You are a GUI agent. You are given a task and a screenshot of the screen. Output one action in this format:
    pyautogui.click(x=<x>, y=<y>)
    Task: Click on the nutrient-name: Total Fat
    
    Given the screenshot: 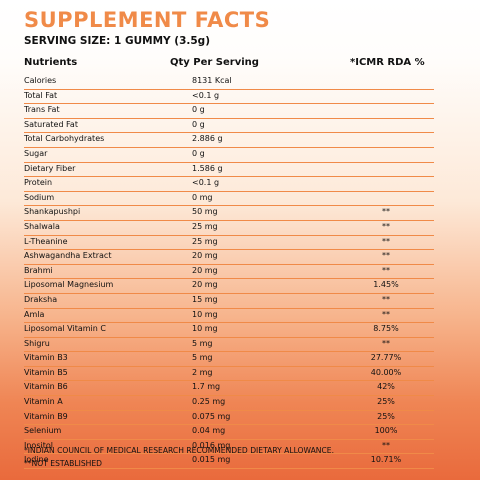 What is the action you would take?
    pyautogui.click(x=41, y=95)
    